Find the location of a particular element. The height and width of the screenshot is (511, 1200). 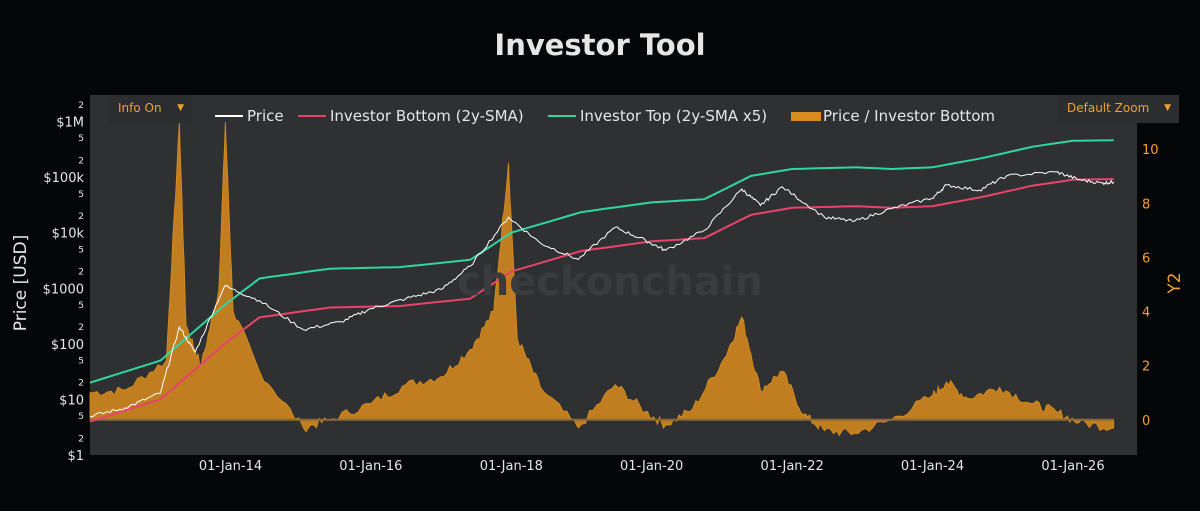

y-axis-title: Price [USD] is located at coordinates (21, 283).